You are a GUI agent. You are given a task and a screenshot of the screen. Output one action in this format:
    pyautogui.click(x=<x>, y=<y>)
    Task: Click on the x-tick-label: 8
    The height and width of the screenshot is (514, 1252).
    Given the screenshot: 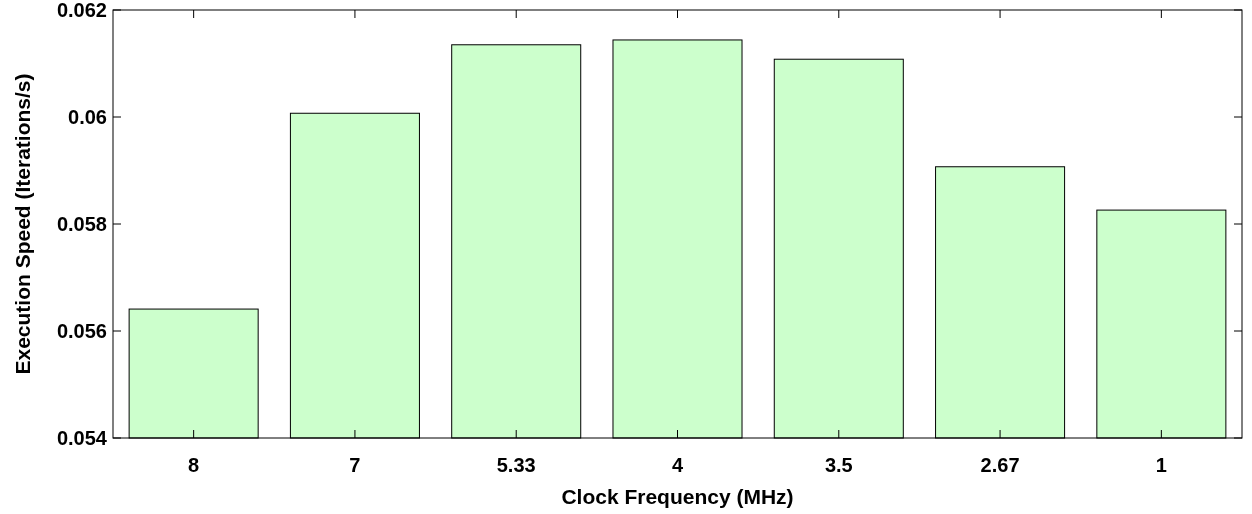 What is the action you would take?
    pyautogui.click(x=194, y=465)
    